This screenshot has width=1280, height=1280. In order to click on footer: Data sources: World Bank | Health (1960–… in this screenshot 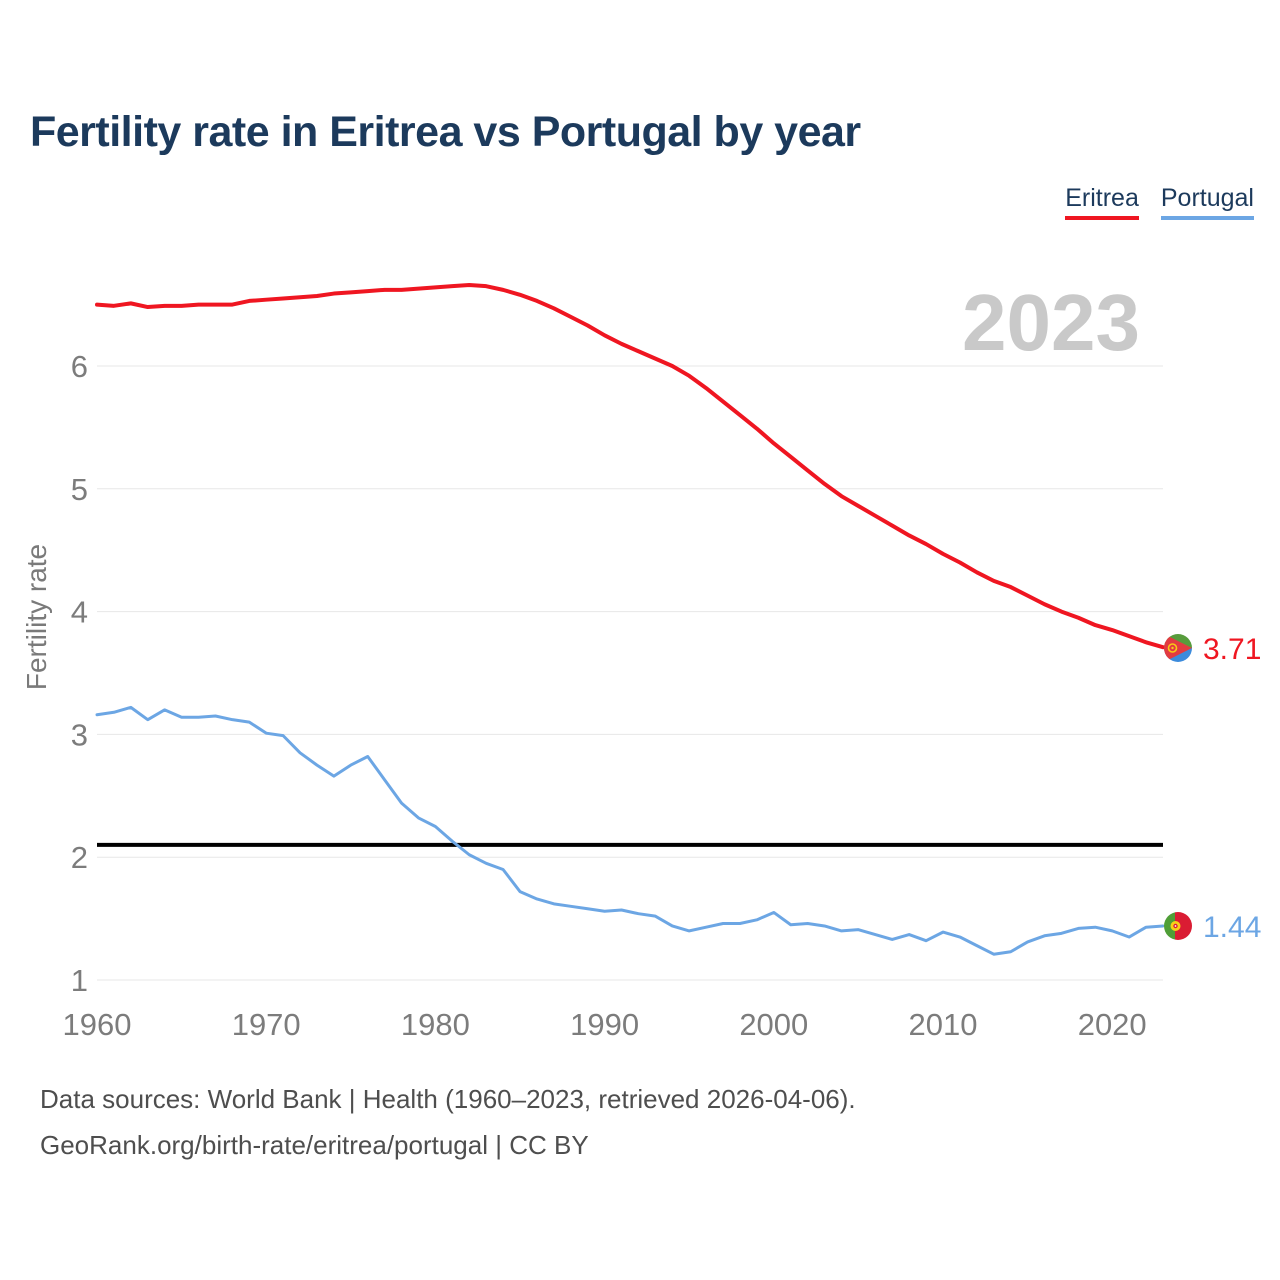, I will do `click(448, 1122)`.